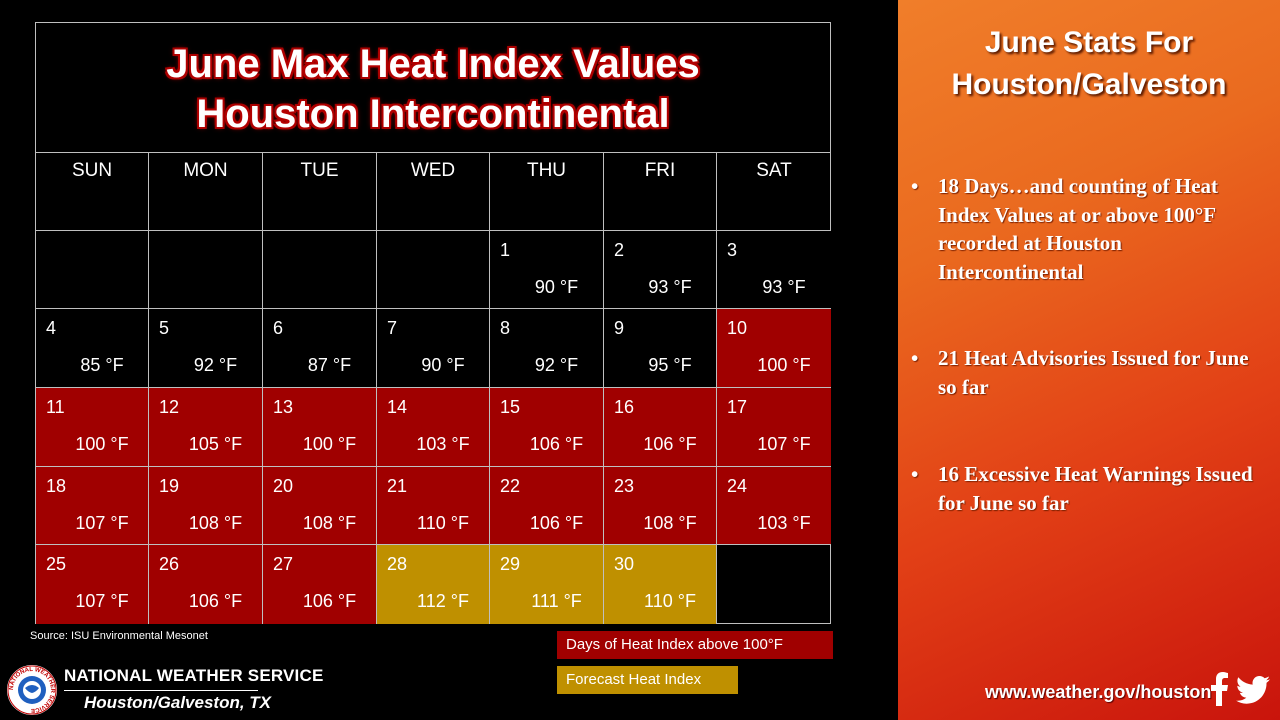  I want to click on day-cell-26: 26 106 °F, so click(206, 584).